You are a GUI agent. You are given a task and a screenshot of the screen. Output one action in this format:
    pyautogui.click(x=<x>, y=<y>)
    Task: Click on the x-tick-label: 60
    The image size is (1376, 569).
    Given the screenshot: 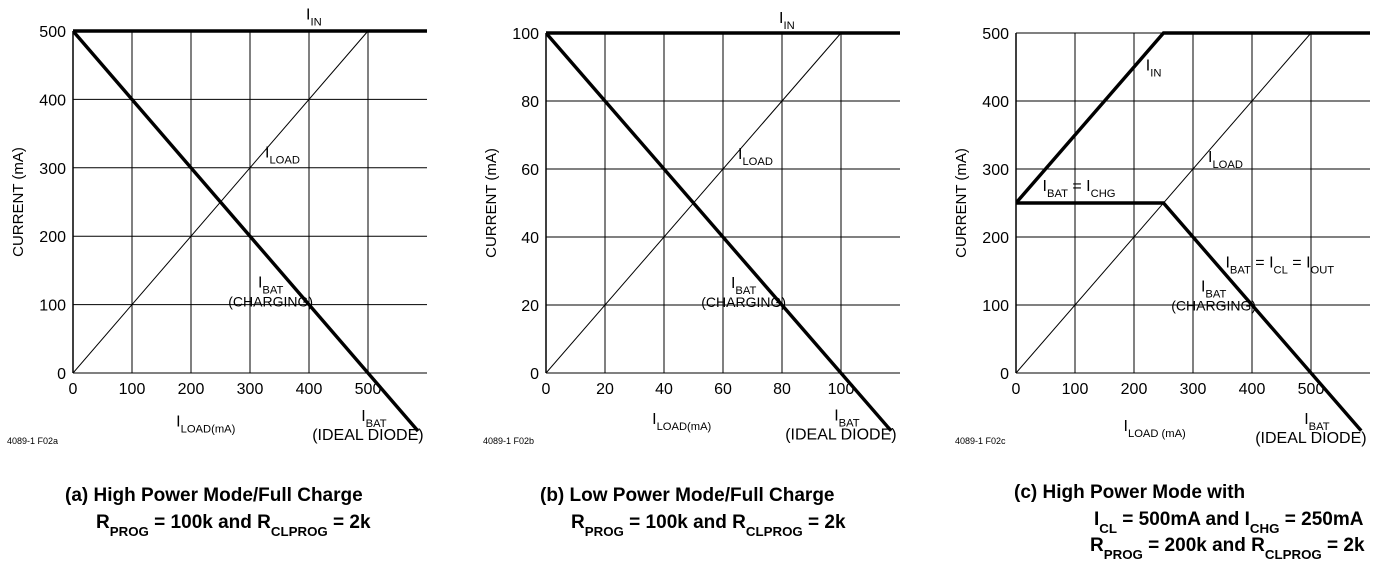 What is the action you would take?
    pyautogui.click(x=723, y=389)
    